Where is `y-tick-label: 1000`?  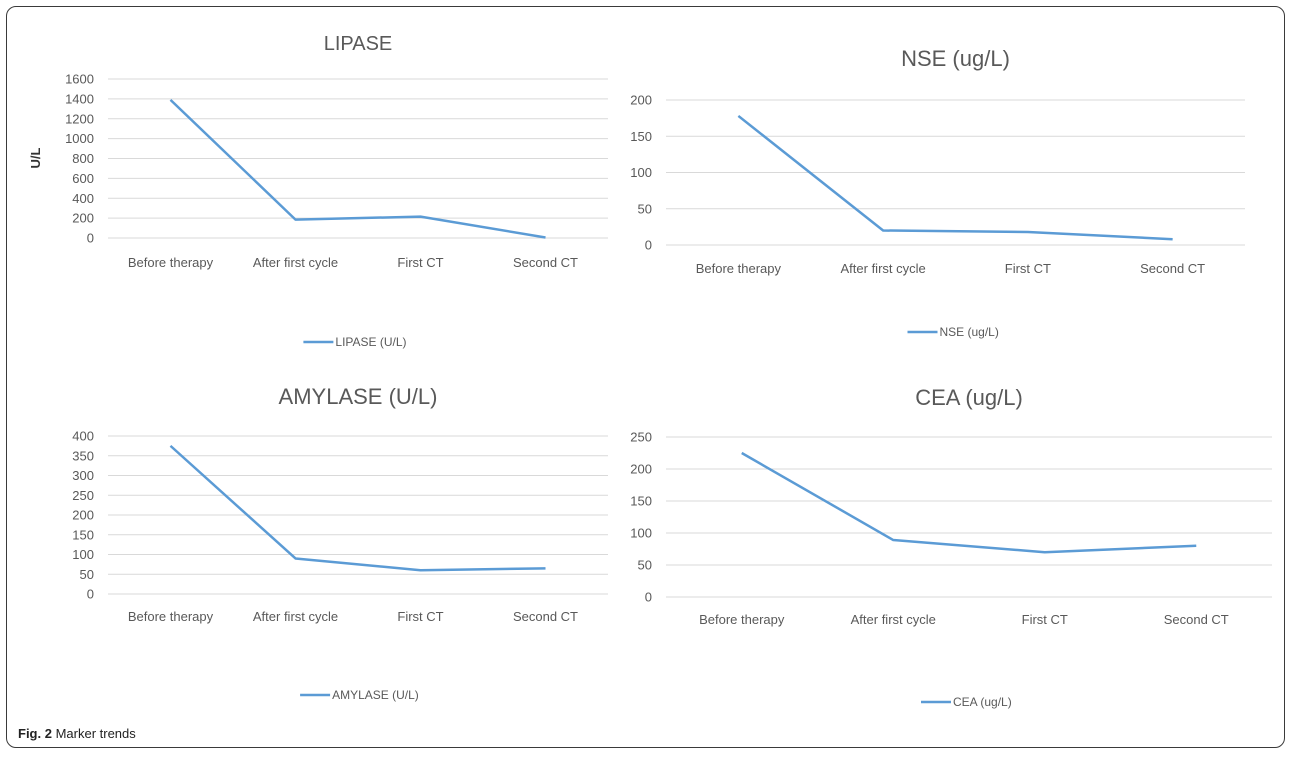 y-tick-label: 1000 is located at coordinates (79, 138).